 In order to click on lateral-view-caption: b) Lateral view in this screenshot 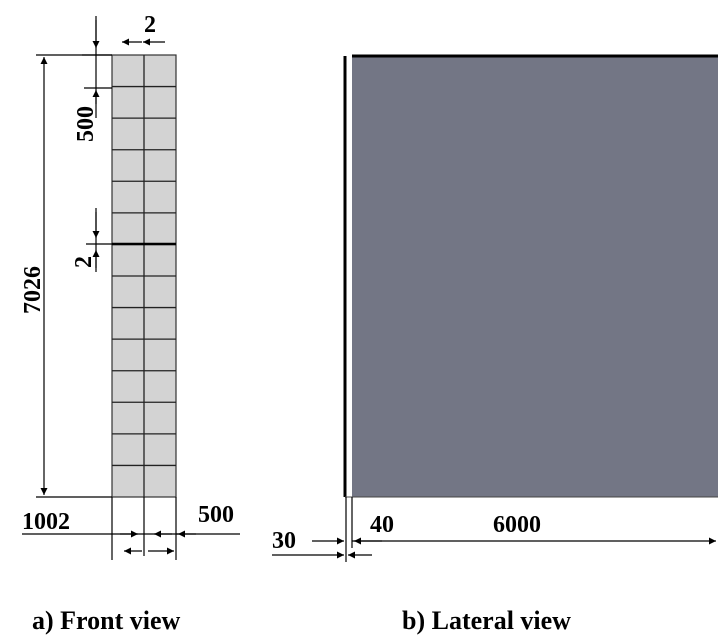, I will do `click(486, 620)`.